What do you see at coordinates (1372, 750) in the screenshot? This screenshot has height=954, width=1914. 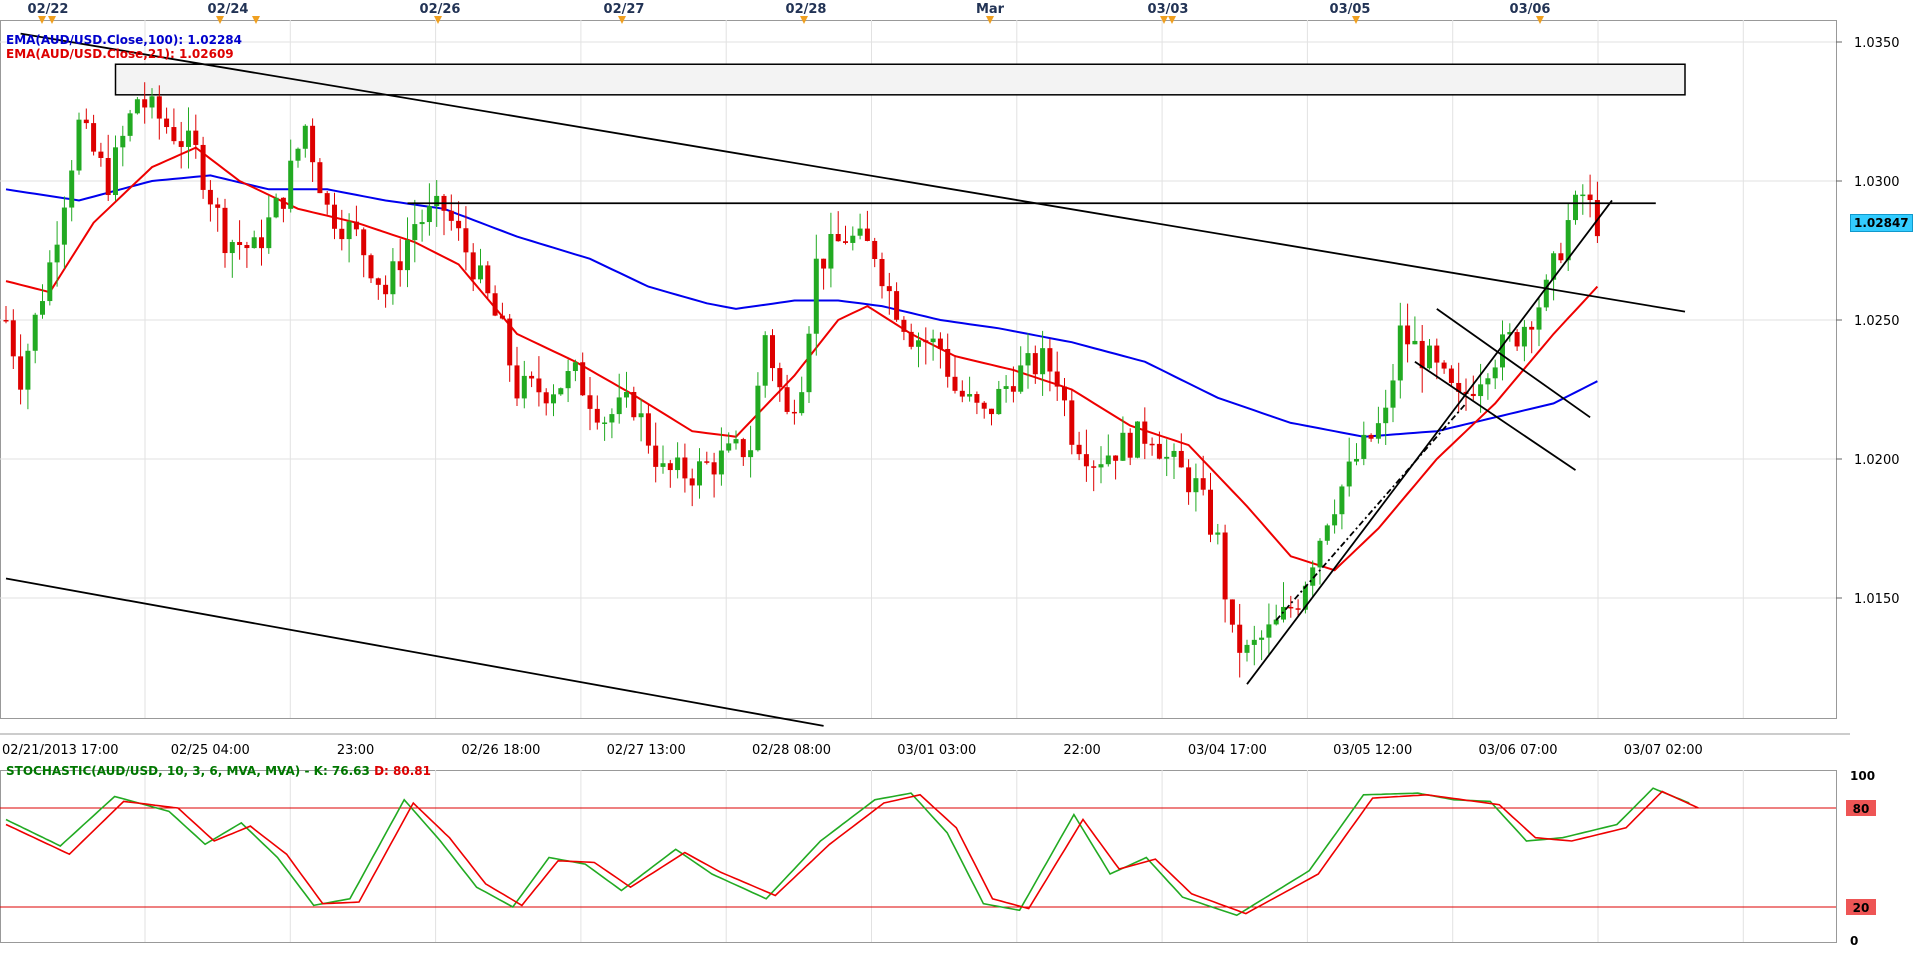 I see `x-tick-label: 03/05 12:00` at bounding box center [1372, 750].